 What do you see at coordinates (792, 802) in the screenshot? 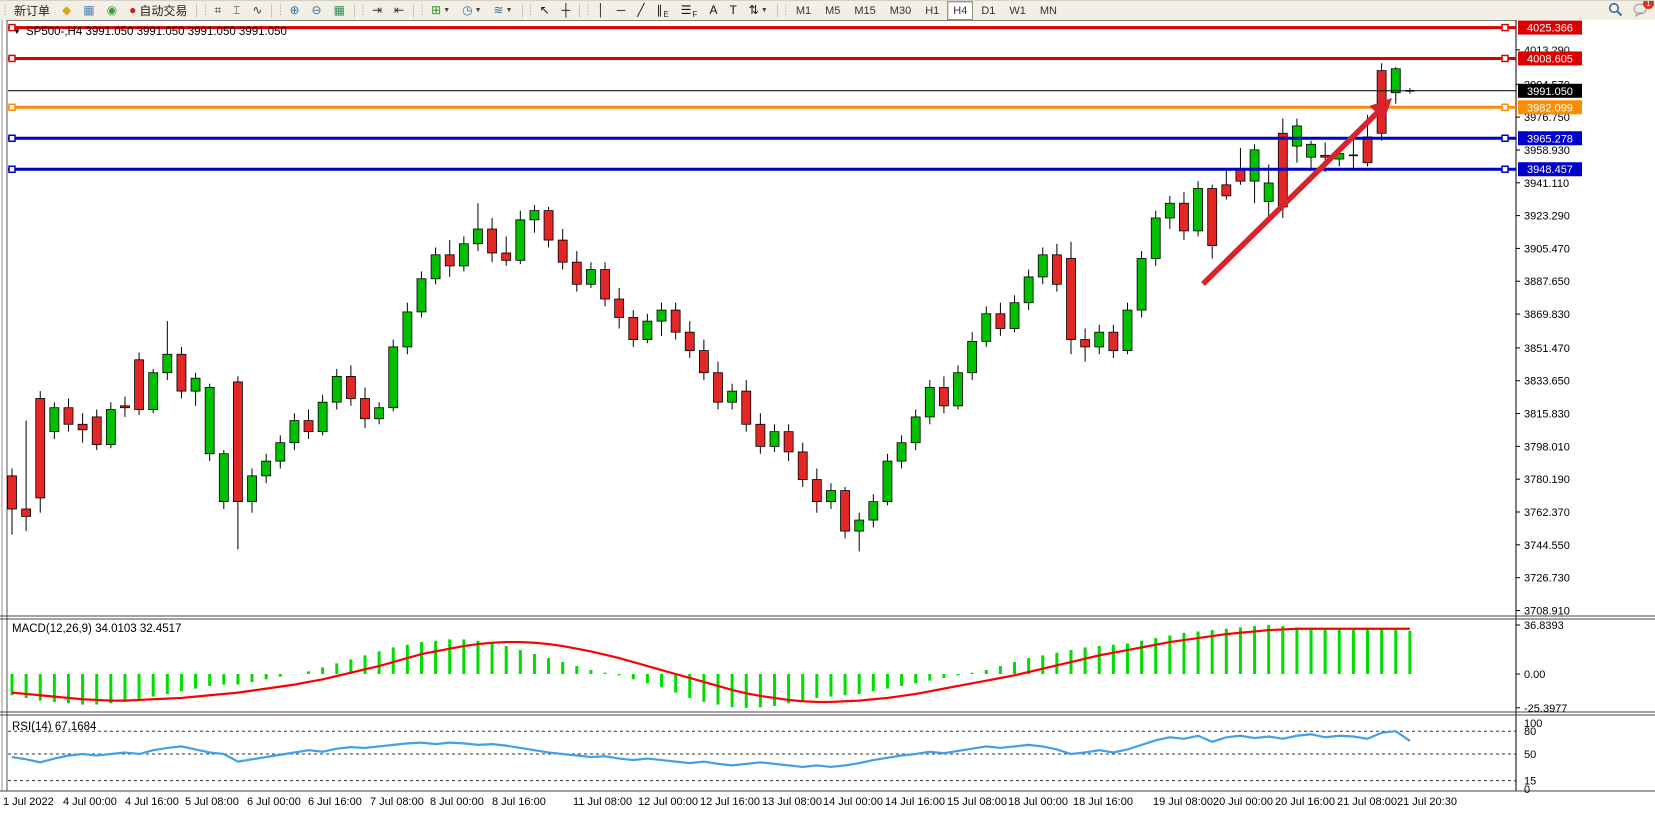
I see `time-axis-label: 13 Jul 08:00` at bounding box center [792, 802].